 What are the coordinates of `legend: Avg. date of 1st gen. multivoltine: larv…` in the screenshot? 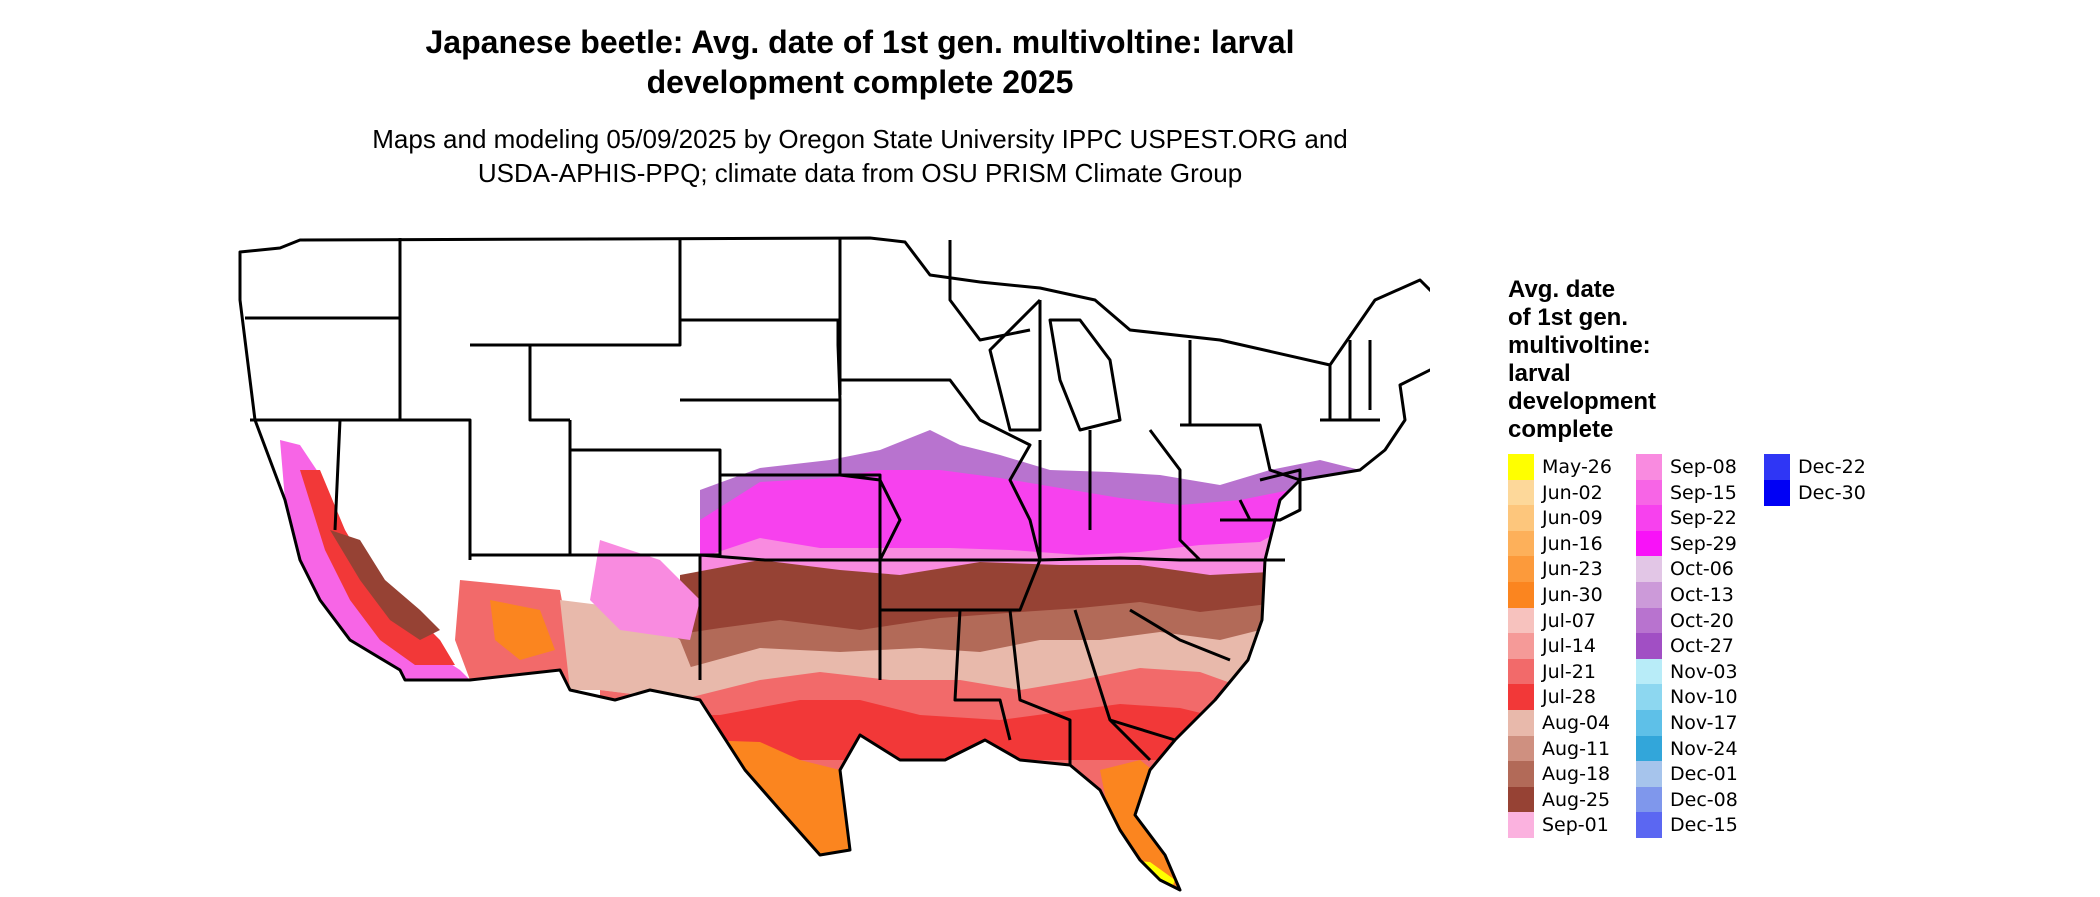 It's located at (1738, 557).